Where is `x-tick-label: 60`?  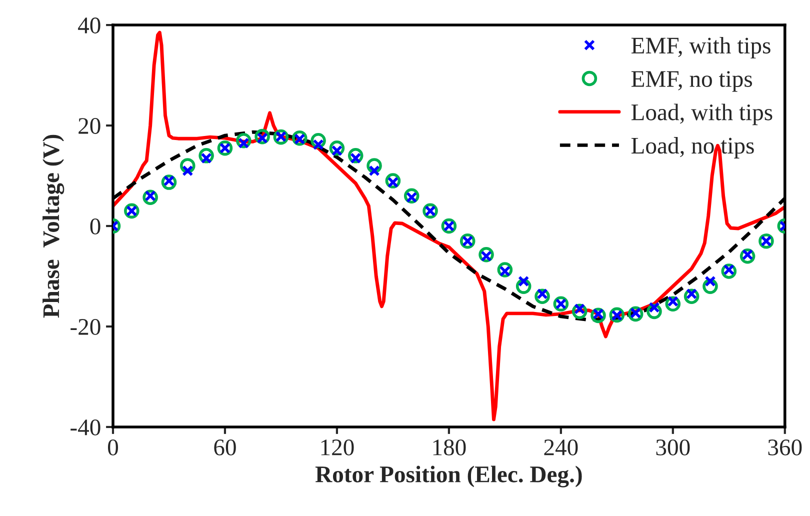
x-tick-label: 60 is located at coordinates (225, 447).